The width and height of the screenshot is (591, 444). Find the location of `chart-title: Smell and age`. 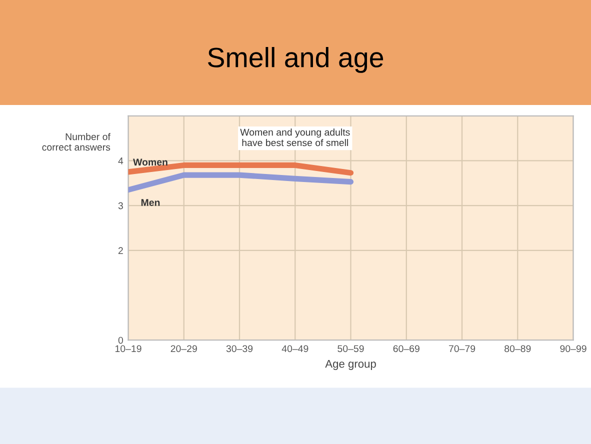

chart-title: Smell and age is located at coordinates (296, 59).